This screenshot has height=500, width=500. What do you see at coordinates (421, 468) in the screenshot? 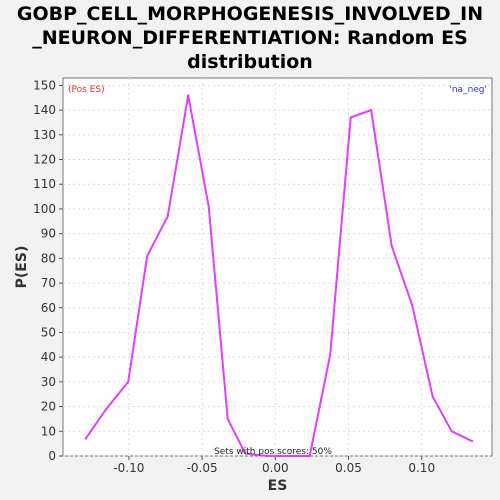
I see `x-tick-label: 0.10` at bounding box center [421, 468].